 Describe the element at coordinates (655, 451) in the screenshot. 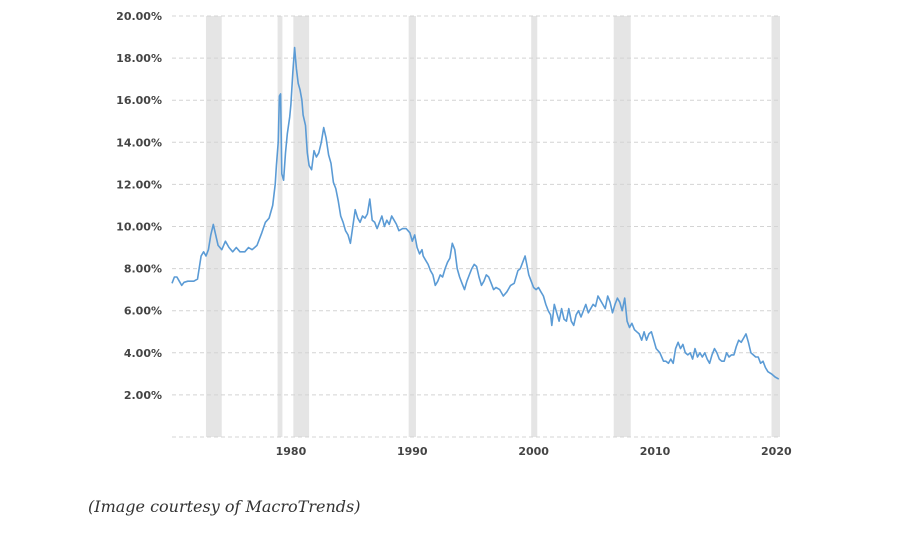

I see `x-tick-label: 2010` at that location.